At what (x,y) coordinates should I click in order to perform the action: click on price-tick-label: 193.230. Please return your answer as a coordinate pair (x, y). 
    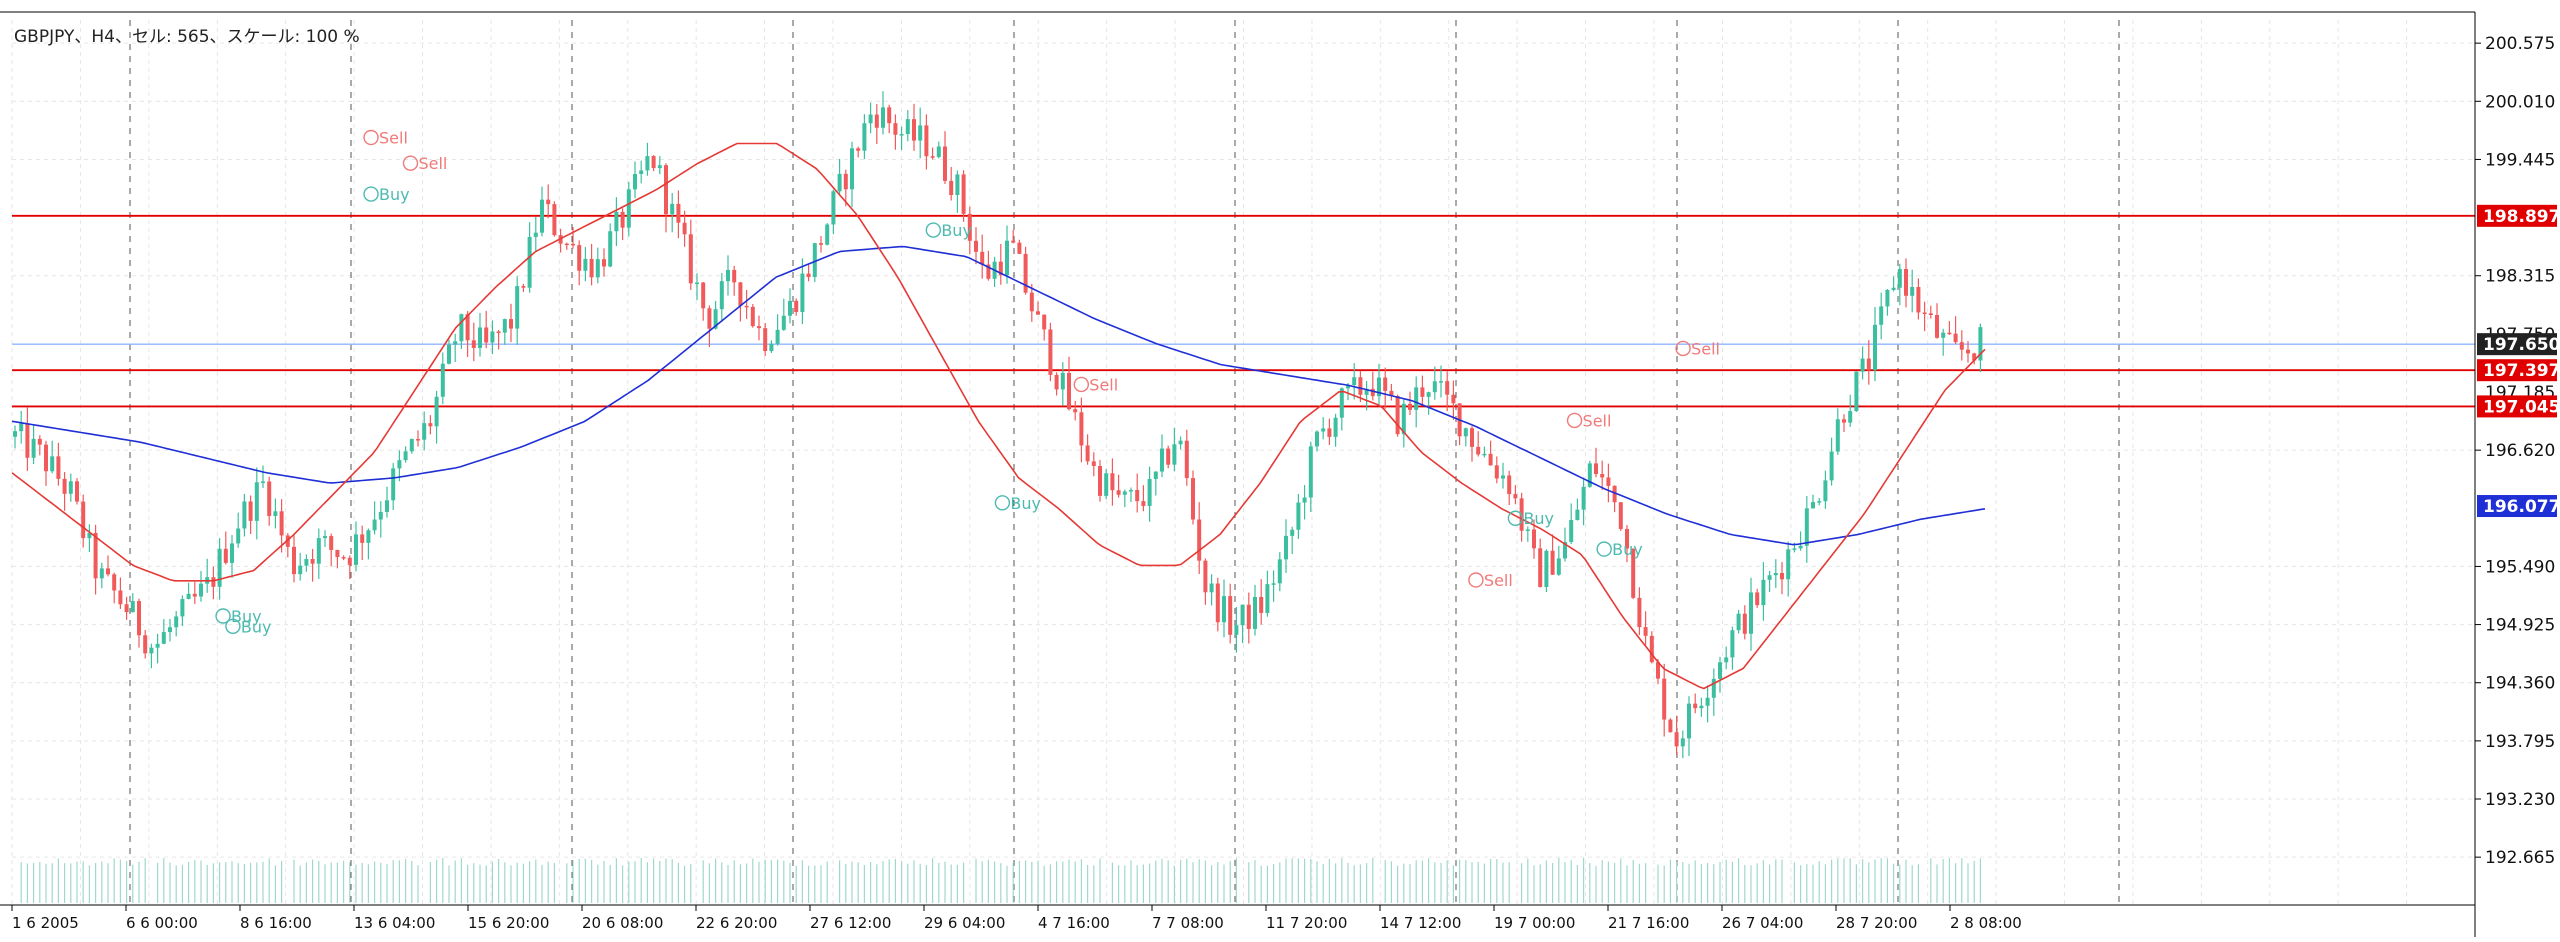
    Looking at the image, I should click on (2520, 800).